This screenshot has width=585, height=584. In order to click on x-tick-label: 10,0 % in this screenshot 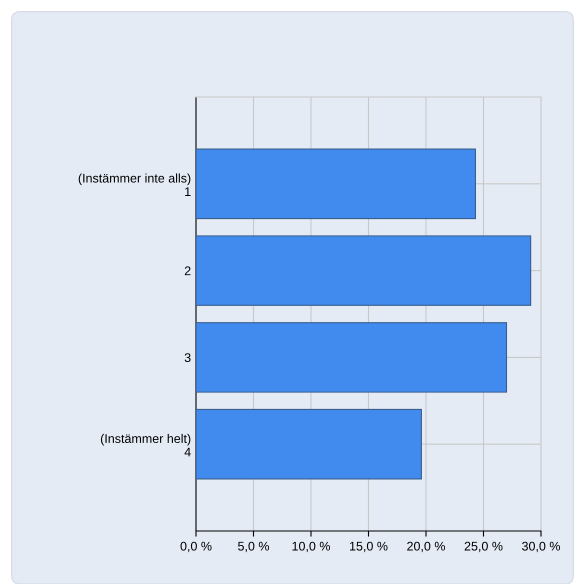, I will do `click(311, 547)`.